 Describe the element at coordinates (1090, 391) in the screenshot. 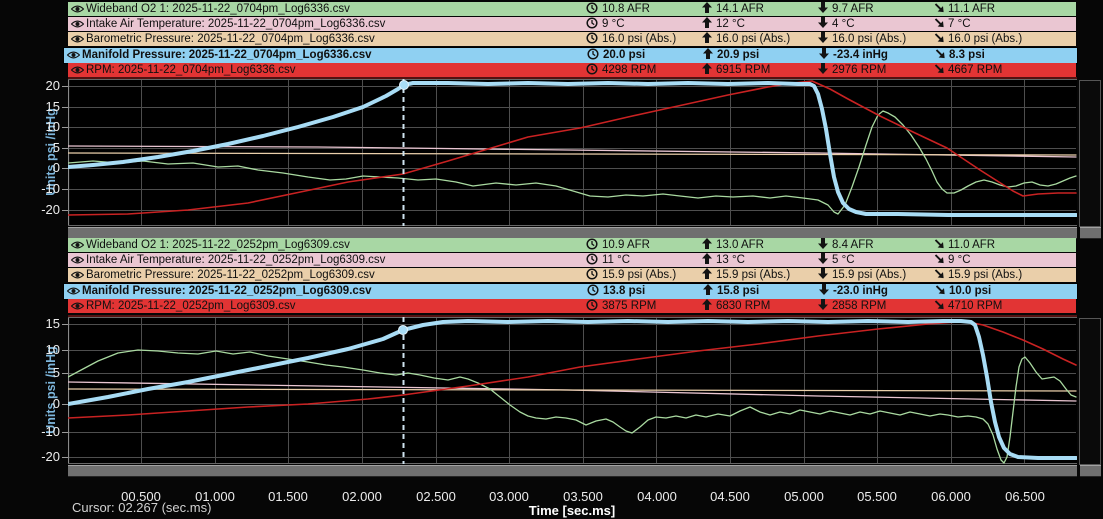

I see `bottom-chart-vertical-scrollbar` at that location.